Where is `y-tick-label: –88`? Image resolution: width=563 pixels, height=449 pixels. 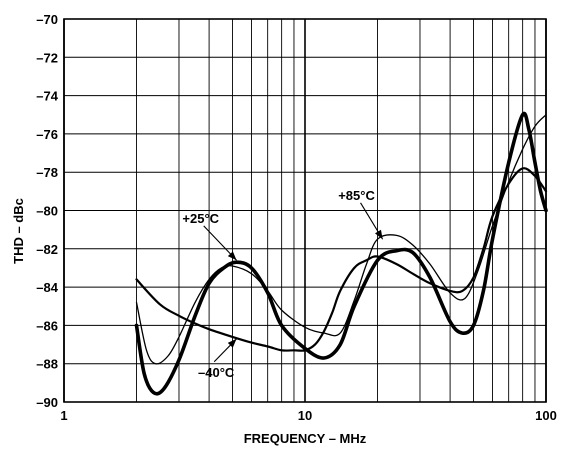 y-tick-label: –88 is located at coordinates (47, 364).